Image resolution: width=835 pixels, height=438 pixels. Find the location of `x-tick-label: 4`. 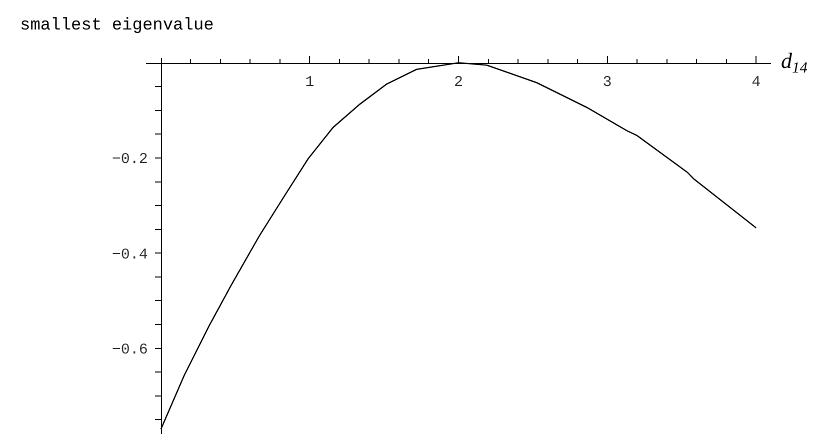

x-tick-label: 4 is located at coordinates (756, 82).